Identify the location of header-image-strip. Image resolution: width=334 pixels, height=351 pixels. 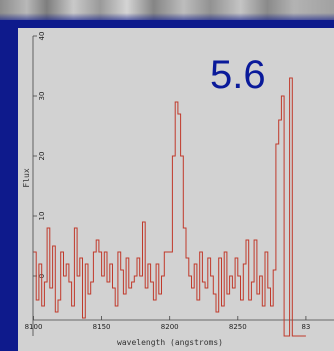
(167, 10).